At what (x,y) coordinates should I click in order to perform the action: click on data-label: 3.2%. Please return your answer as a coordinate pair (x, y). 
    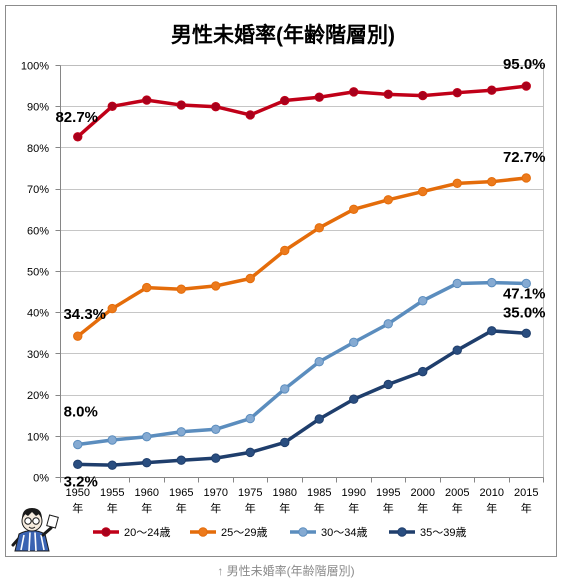
    Looking at the image, I should click on (81, 481).